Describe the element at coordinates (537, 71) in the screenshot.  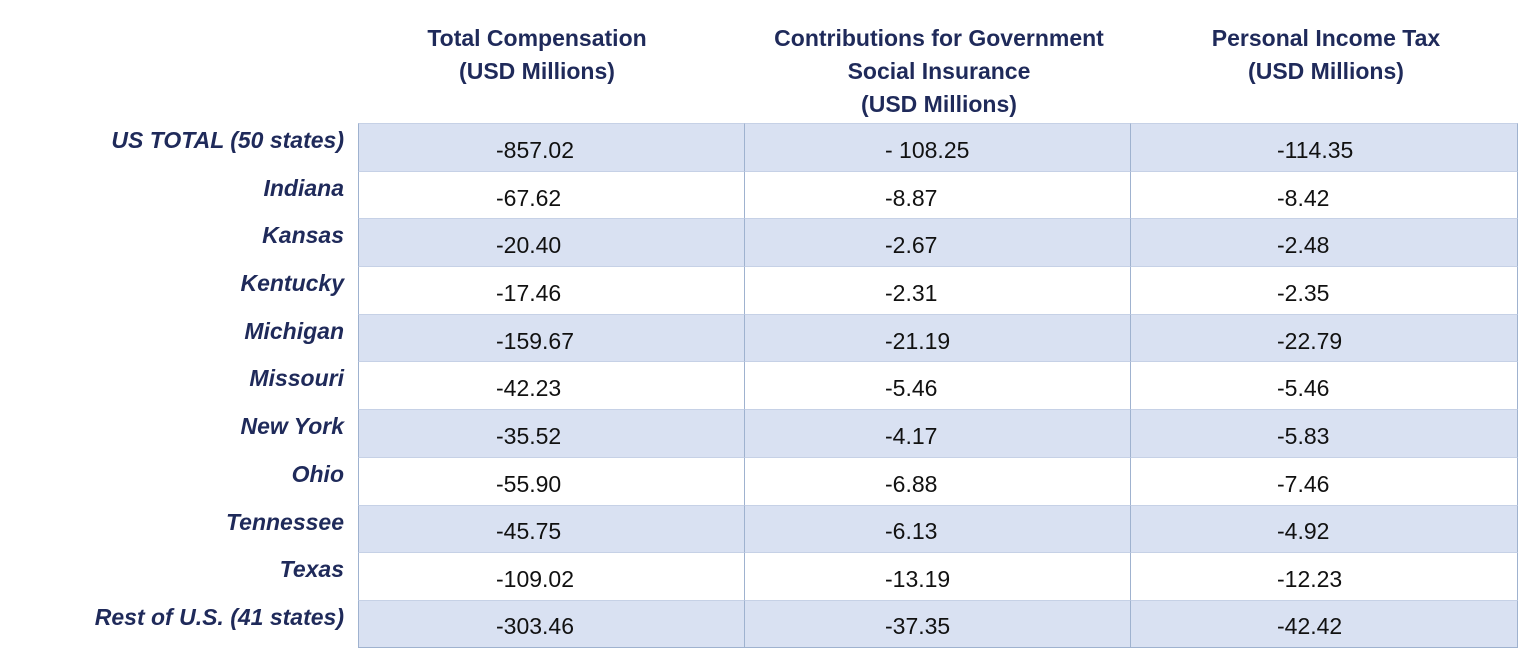
I see `header-total-compensation-line2: (USD Millions)` at that location.